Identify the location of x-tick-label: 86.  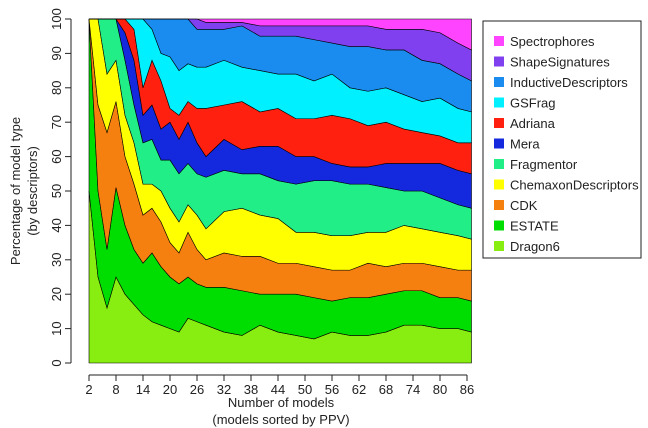
(467, 389).